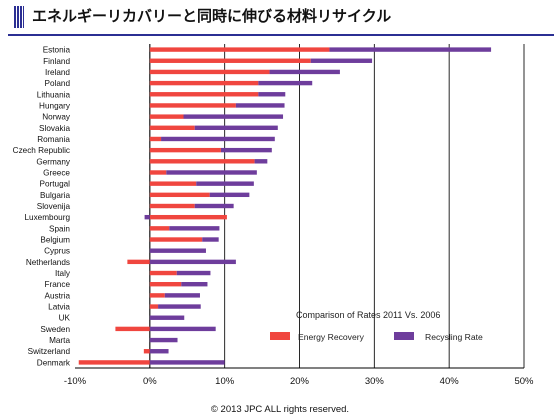  I want to click on category-label-estonia: Estonia, so click(57, 50).